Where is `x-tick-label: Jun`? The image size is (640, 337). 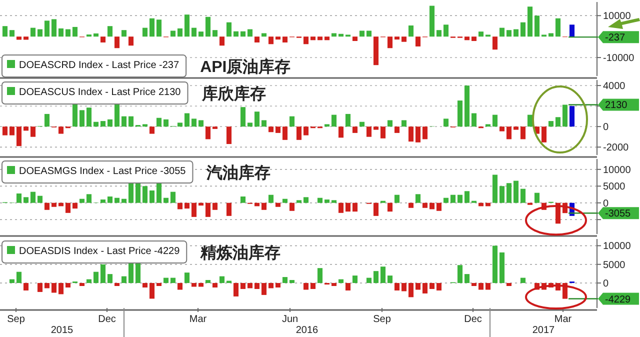
x-tick-label: Jun is located at coordinates (290, 319).